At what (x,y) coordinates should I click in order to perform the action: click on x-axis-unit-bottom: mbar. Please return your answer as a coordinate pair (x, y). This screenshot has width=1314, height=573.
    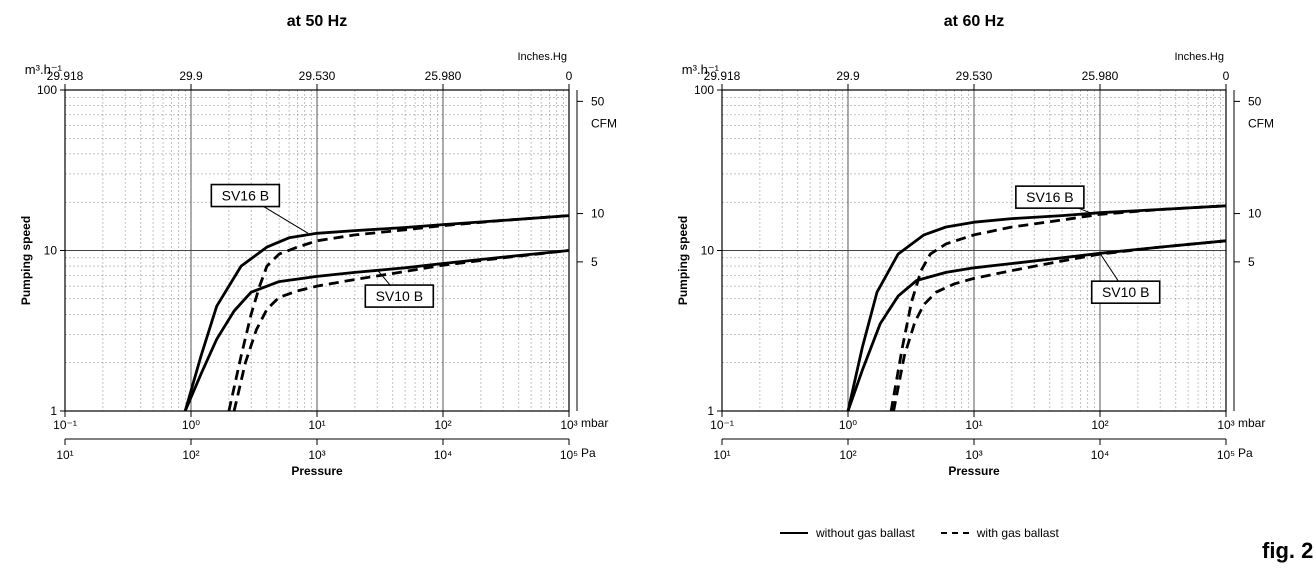
    Looking at the image, I should click on (594, 423).